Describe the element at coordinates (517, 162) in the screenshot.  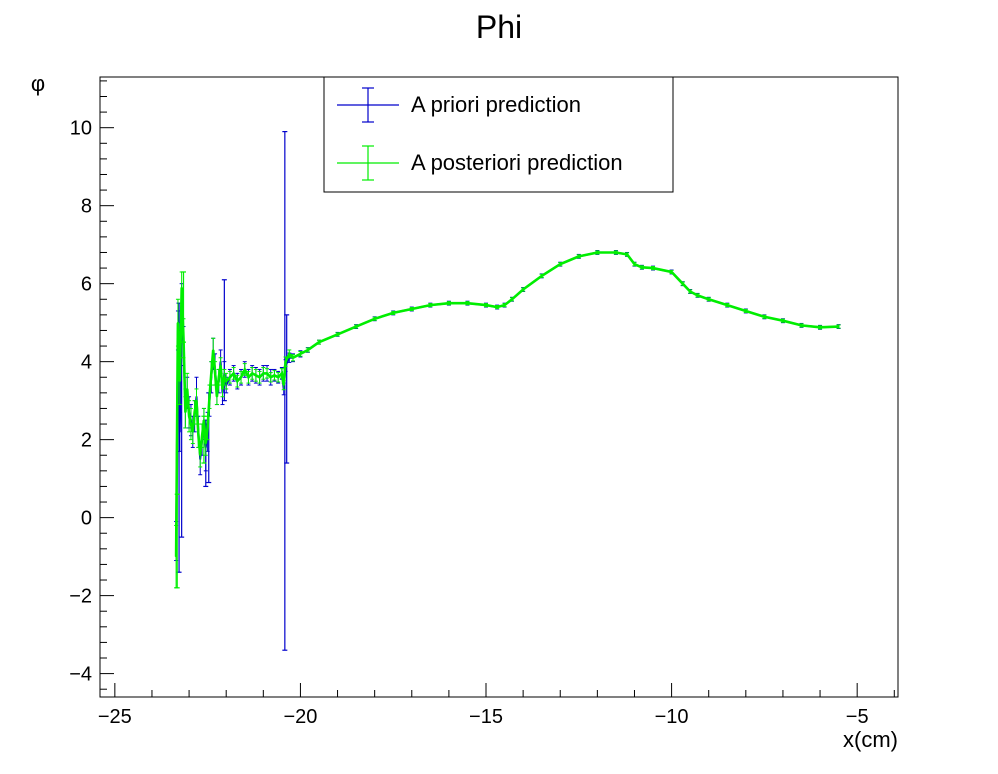
I see `legend-label-a-posteriori: A posteriori prediction` at that location.